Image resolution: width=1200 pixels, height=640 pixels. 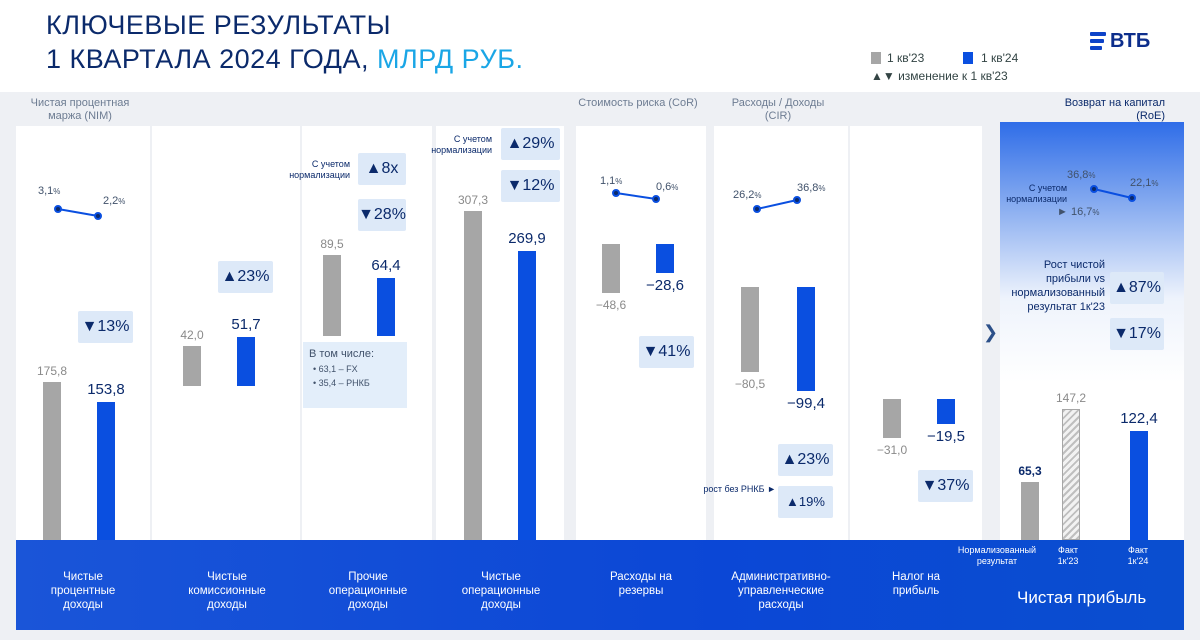 What do you see at coordinates (382, 215) in the screenshot?
I see `change-other: ▼28%` at bounding box center [382, 215].